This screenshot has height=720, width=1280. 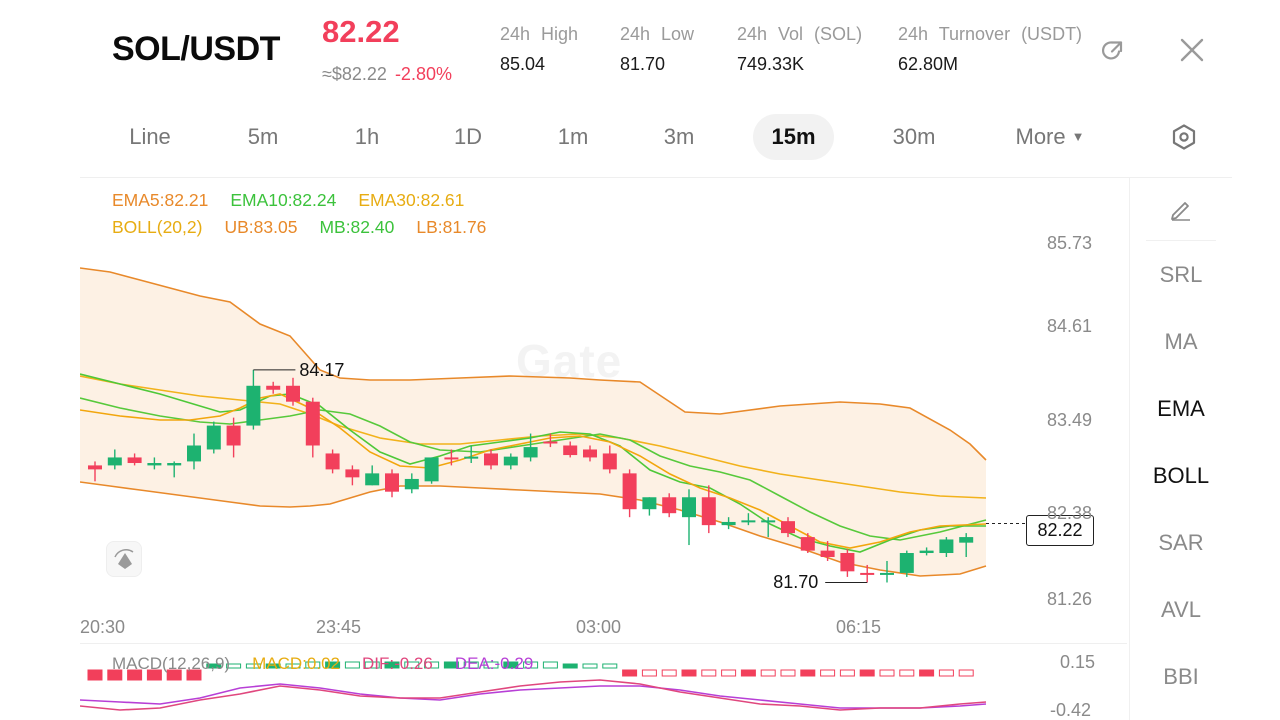 What do you see at coordinates (657, 34) in the screenshot?
I see `stat-label: 24h Low` at bounding box center [657, 34].